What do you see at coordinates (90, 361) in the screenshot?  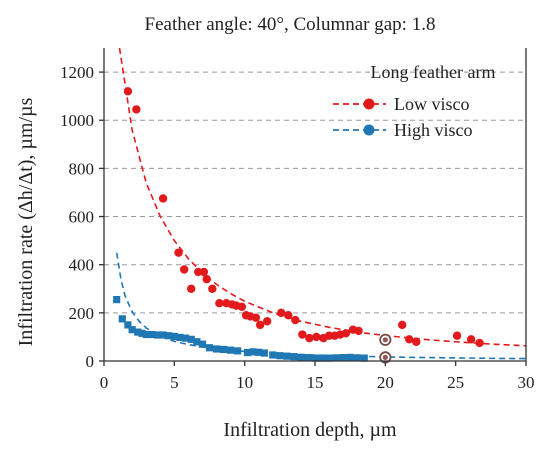 I see `y-tick-label-0: 0` at bounding box center [90, 361].